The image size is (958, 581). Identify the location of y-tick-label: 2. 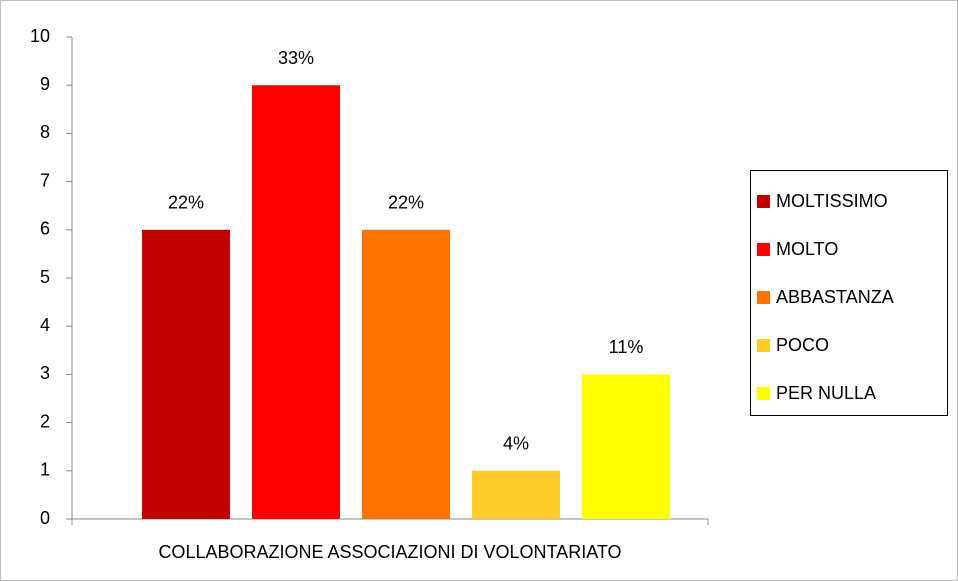
(45, 421).